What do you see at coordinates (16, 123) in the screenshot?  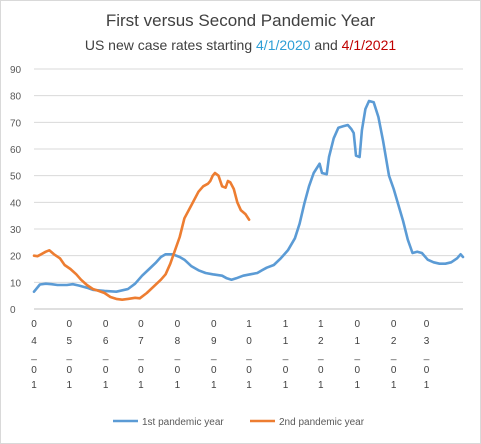 I see `y-tick-label: 70` at bounding box center [16, 123].